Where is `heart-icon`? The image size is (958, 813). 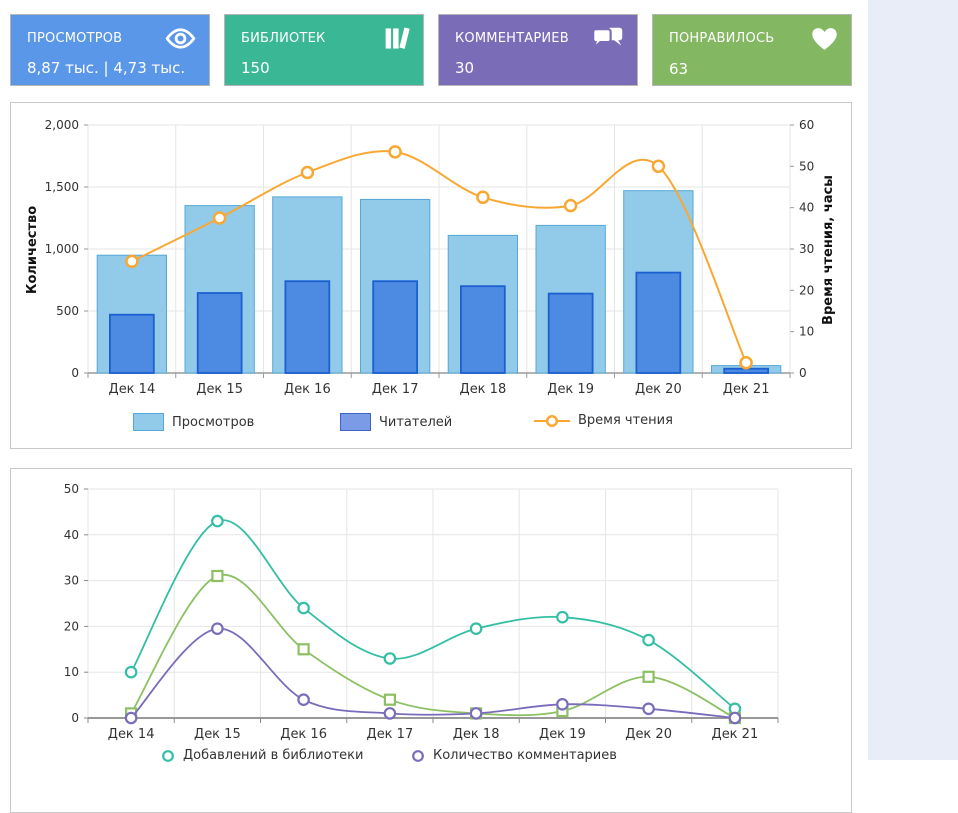
heart-icon is located at coordinates (824, 39).